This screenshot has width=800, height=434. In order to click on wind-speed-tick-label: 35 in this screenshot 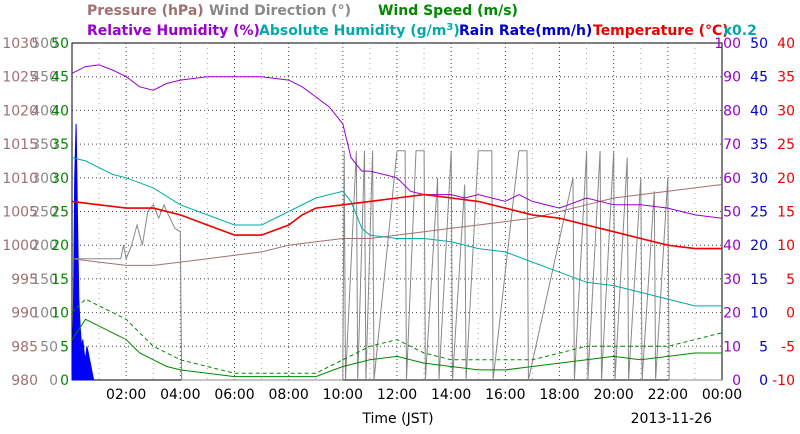, I will do `click(60, 145)`.